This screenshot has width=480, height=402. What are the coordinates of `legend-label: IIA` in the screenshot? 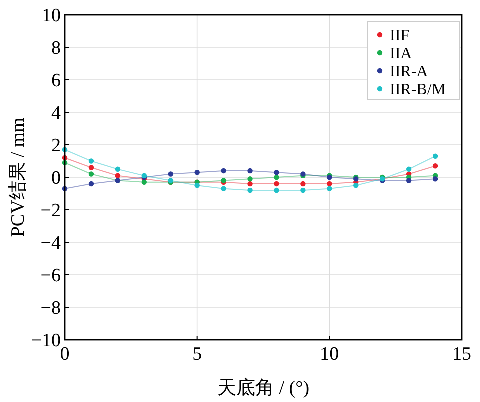 It's located at (401, 54).